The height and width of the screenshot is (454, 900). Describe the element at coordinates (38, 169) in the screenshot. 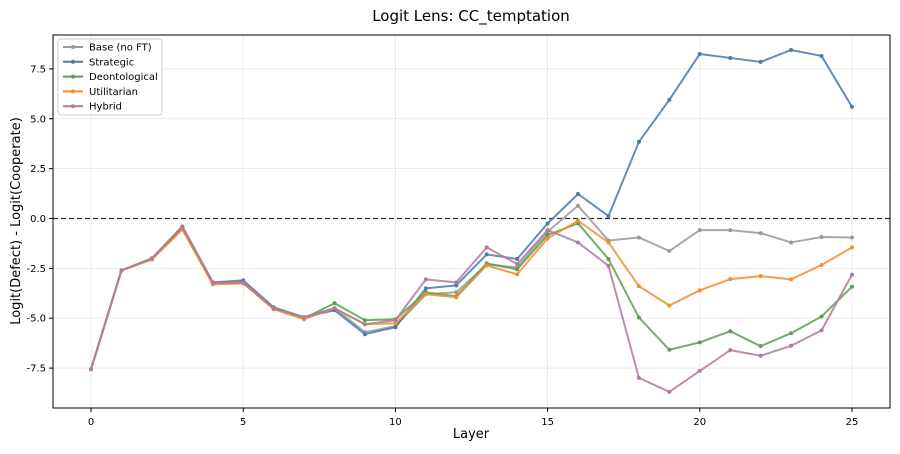

I see `y-tick-label: 2.5` at that location.